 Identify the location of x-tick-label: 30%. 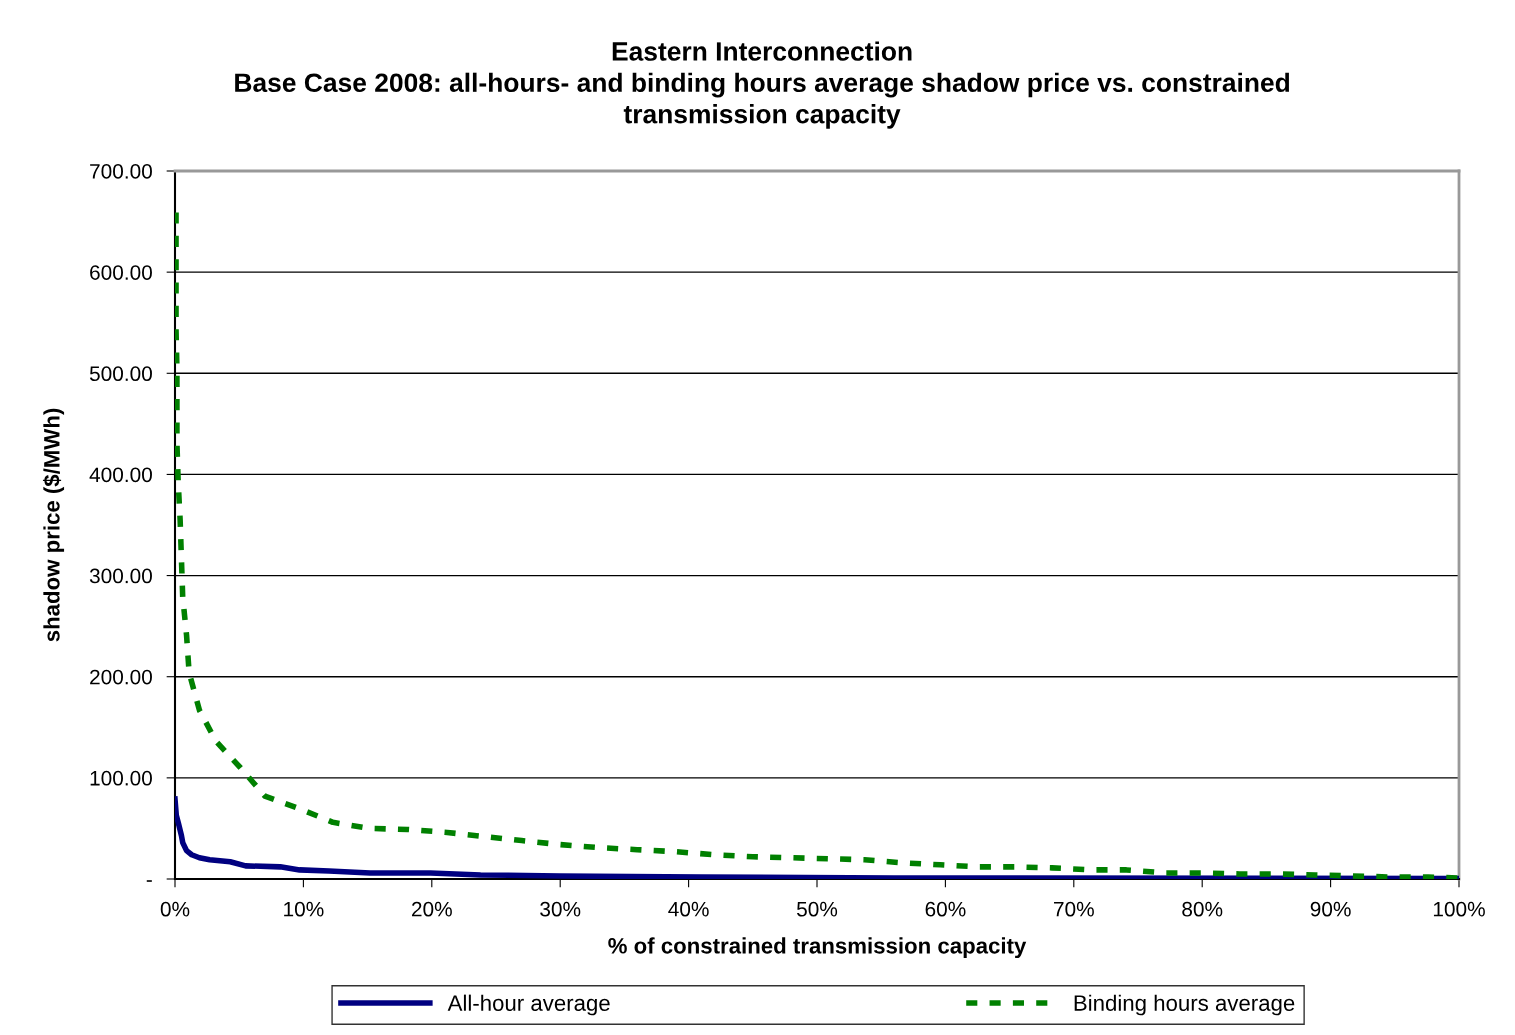
(560, 909).